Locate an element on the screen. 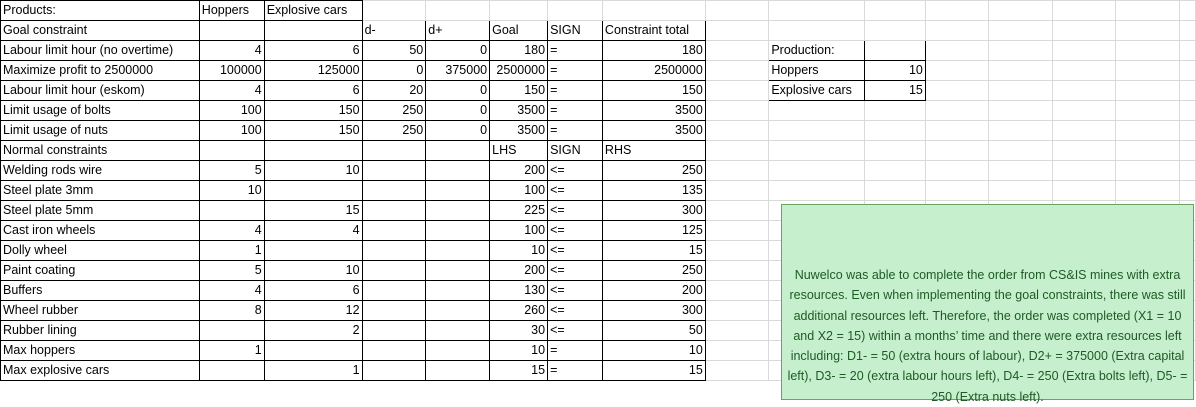 The height and width of the screenshot is (407, 1196). constraint-label: Buffers is located at coordinates (100, 290).